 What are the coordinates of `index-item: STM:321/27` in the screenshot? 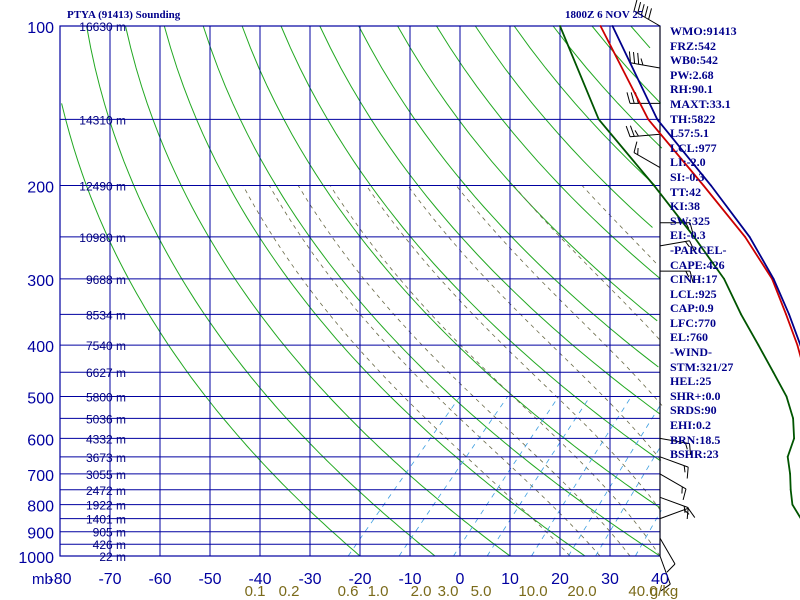 It's located at (702, 366).